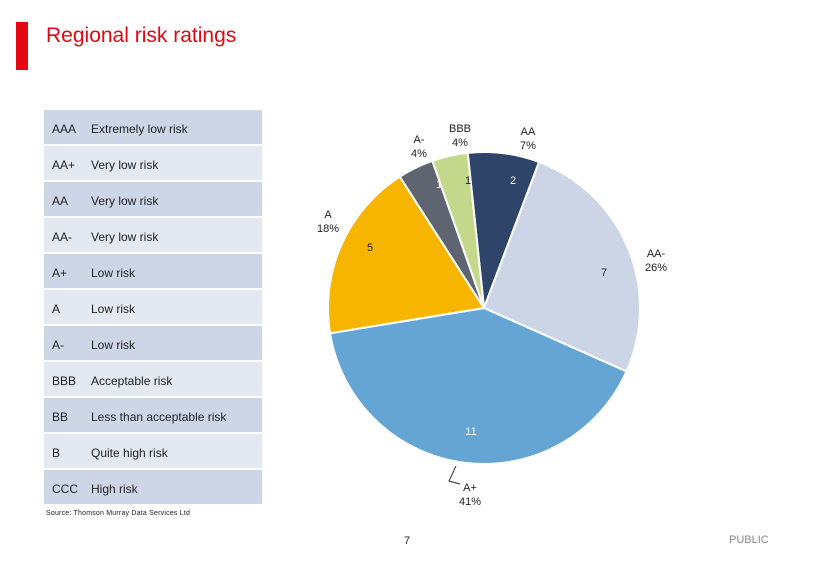  What do you see at coordinates (64, 381) in the screenshot?
I see `rating-code: BBB` at bounding box center [64, 381].